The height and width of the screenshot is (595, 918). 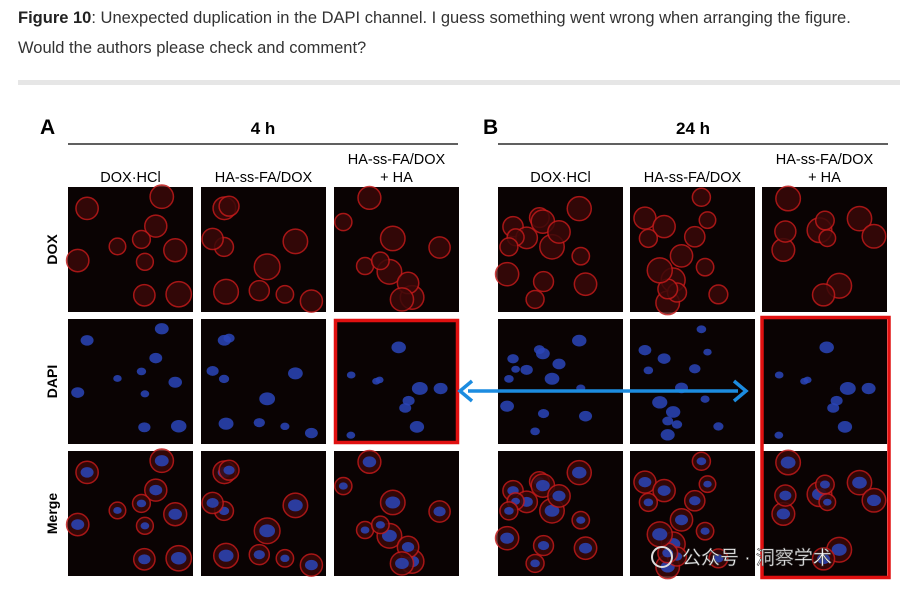 What do you see at coordinates (825, 447) in the screenshot?
I see `highlight-box` at bounding box center [825, 447].